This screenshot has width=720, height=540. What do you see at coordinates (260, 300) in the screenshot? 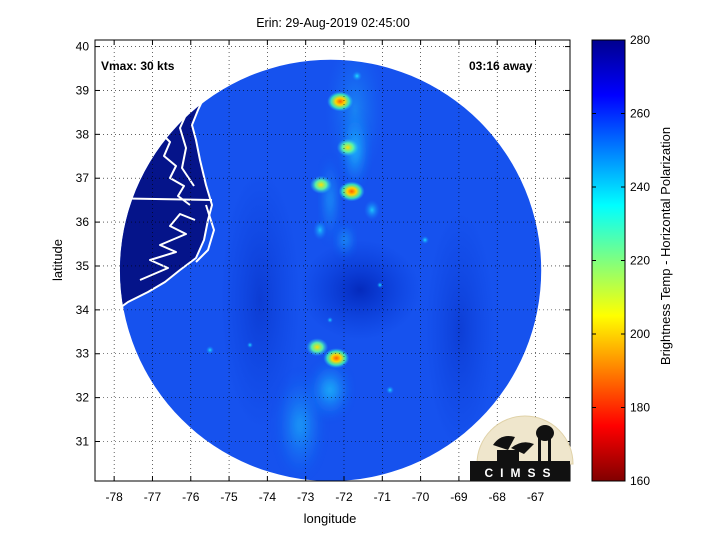
I see `swath-dark-west-band` at bounding box center [260, 300].